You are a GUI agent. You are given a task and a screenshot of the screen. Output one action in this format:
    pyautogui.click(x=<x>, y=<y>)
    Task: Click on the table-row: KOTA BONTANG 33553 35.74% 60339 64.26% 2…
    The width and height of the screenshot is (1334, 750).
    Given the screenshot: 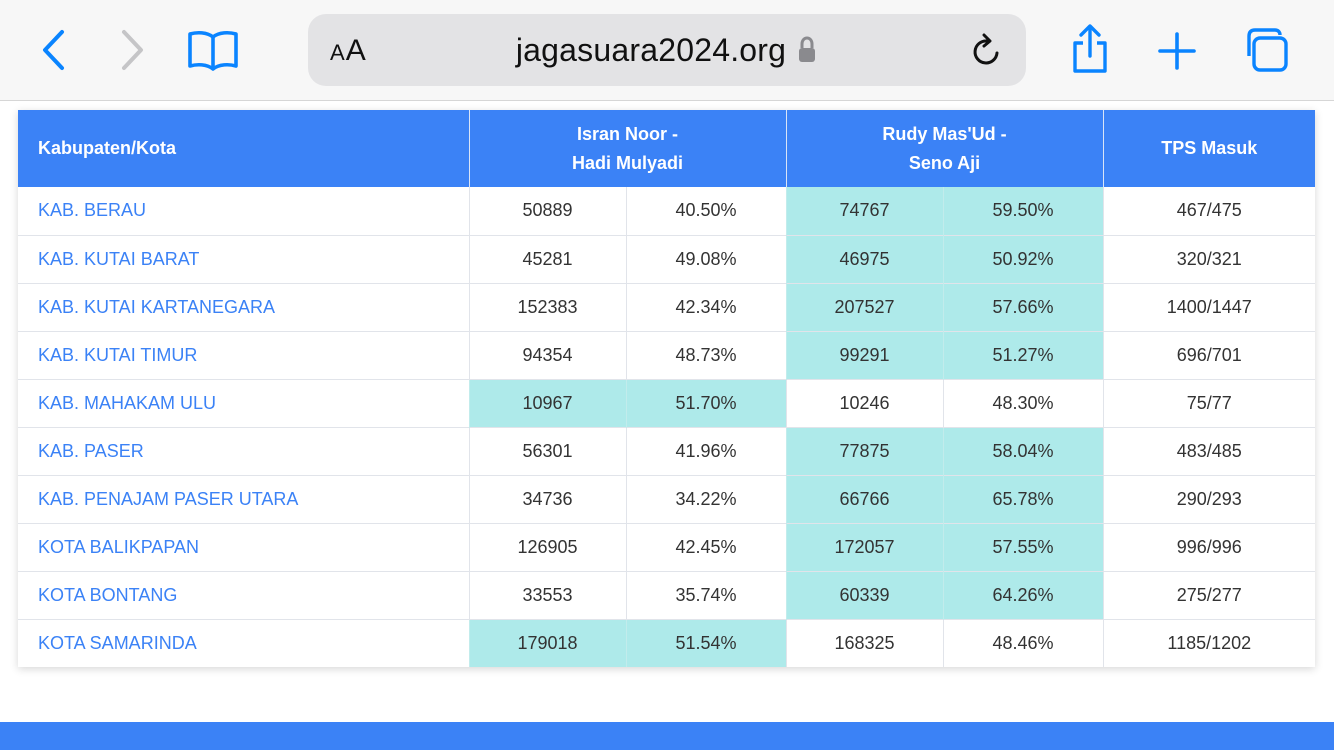 What is the action you would take?
    pyautogui.click(x=667, y=594)
    